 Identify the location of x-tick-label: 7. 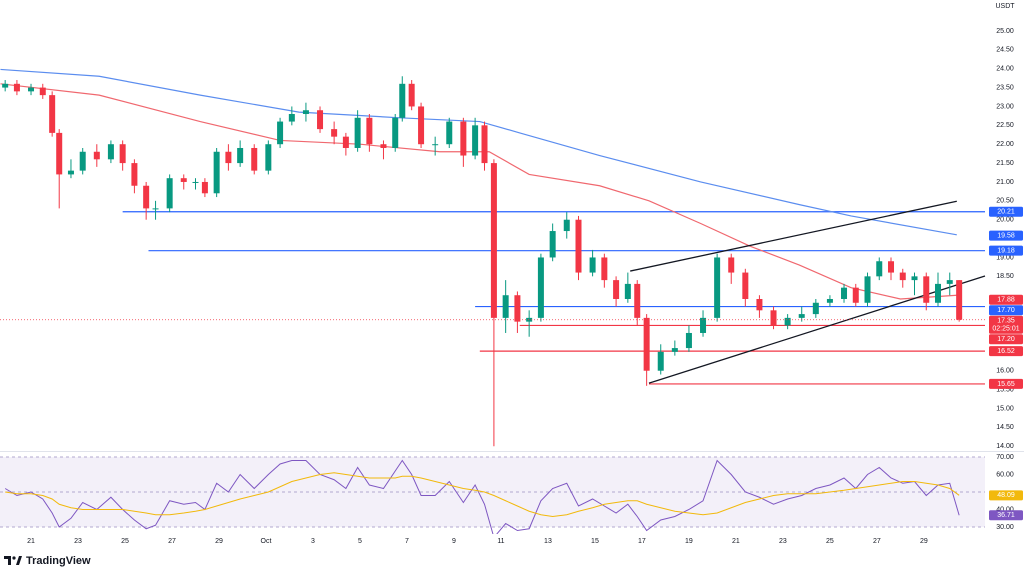
(407, 541).